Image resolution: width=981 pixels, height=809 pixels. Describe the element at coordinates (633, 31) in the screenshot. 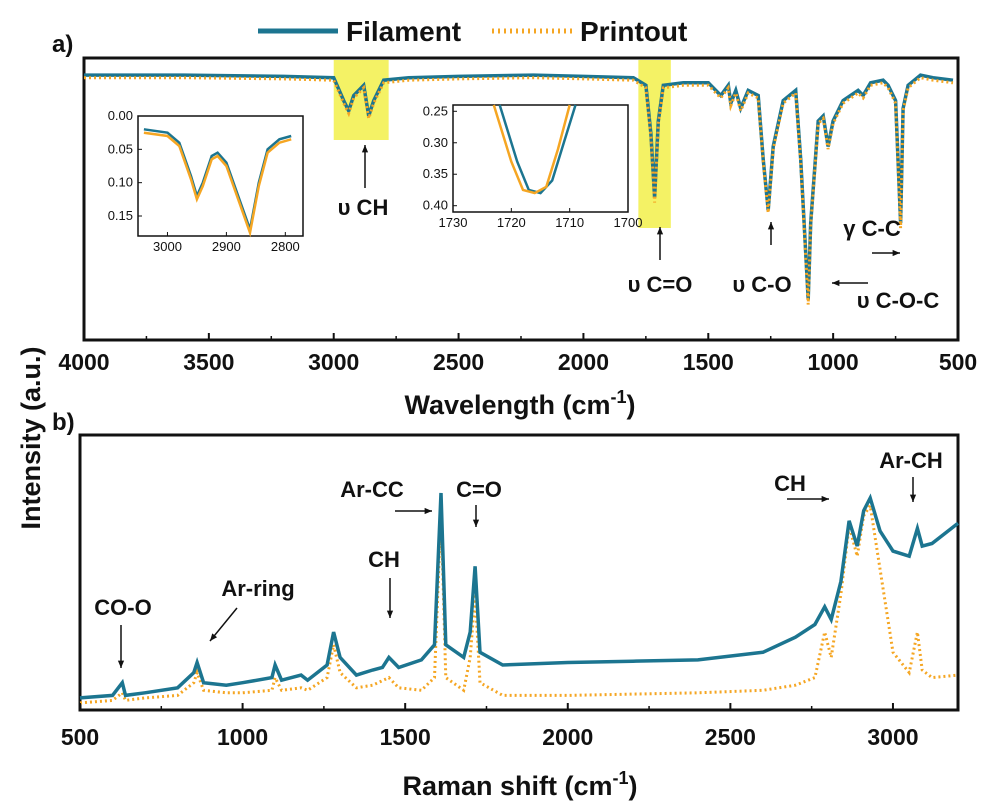

I see `legend-printout-label: Printout` at that location.